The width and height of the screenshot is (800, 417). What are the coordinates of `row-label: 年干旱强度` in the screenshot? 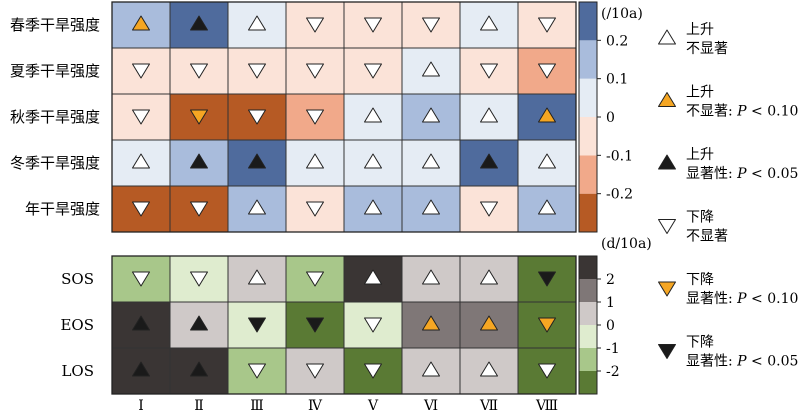 It's located at (62, 209).